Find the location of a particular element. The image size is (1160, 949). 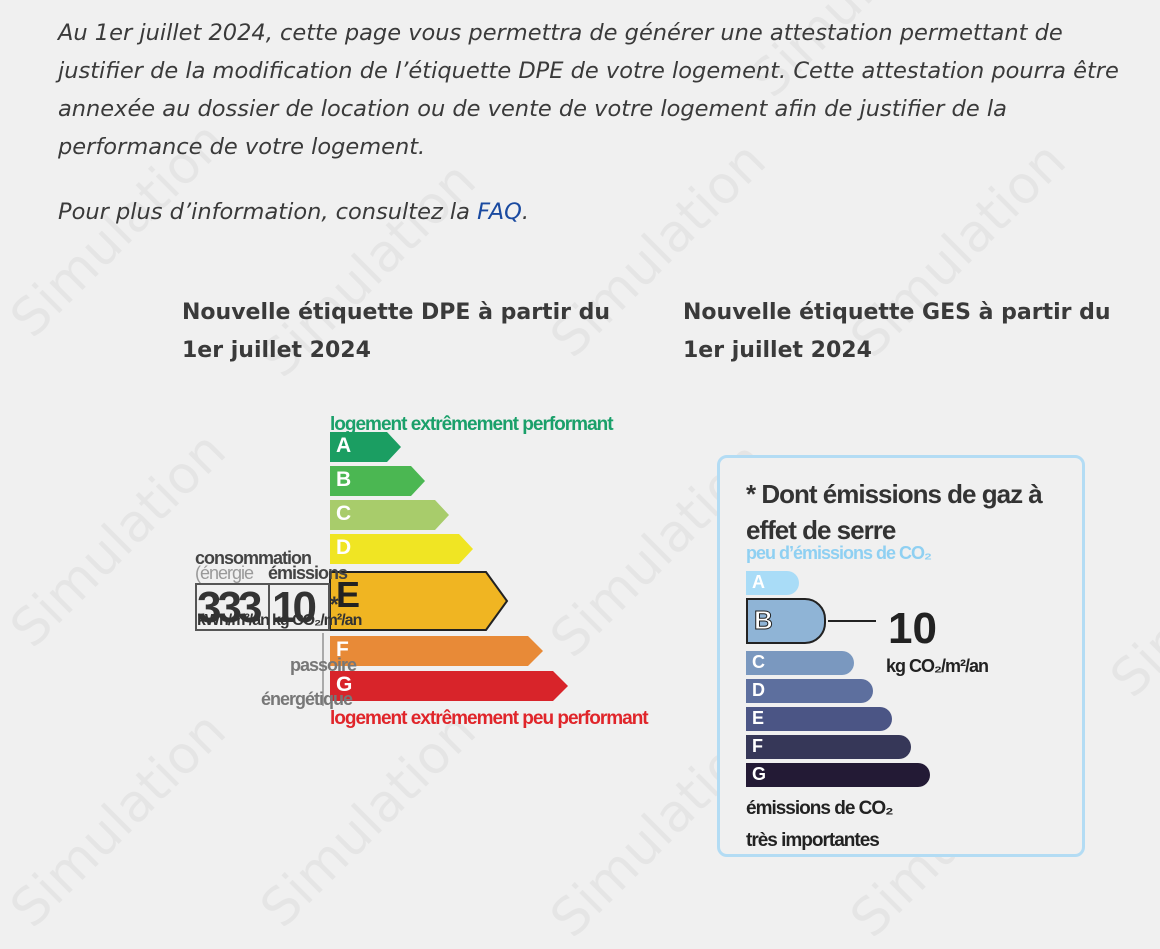

ges-bar-d: D is located at coordinates (809, 691).